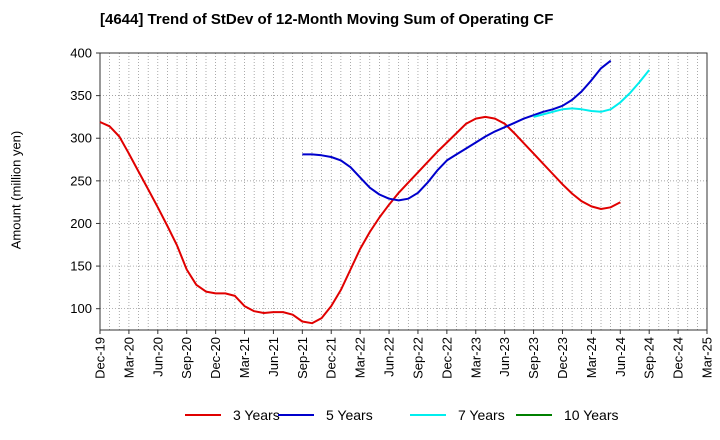 The width and height of the screenshot is (720, 440). Describe the element at coordinates (481, 415) in the screenshot. I see `legend-label: 7 Years` at that location.